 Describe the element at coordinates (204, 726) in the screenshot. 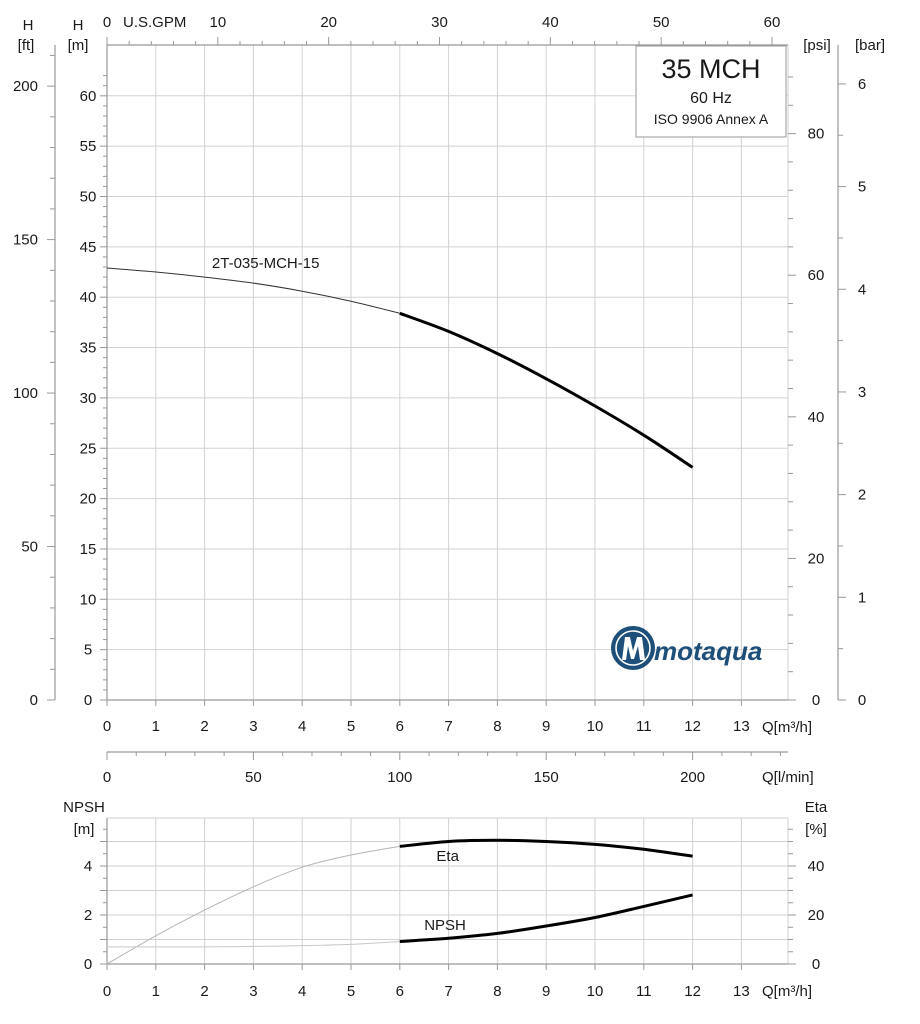

I see `q-m3h-tick-label: 2` at that location.